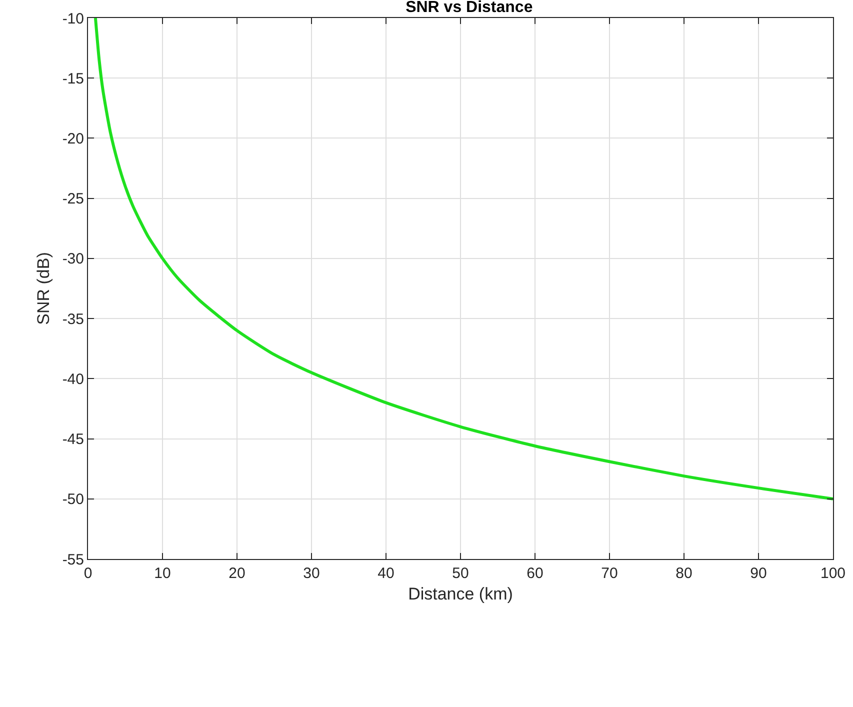 The image size is (853, 707). I want to click on x-tick-label: 30, so click(311, 573).